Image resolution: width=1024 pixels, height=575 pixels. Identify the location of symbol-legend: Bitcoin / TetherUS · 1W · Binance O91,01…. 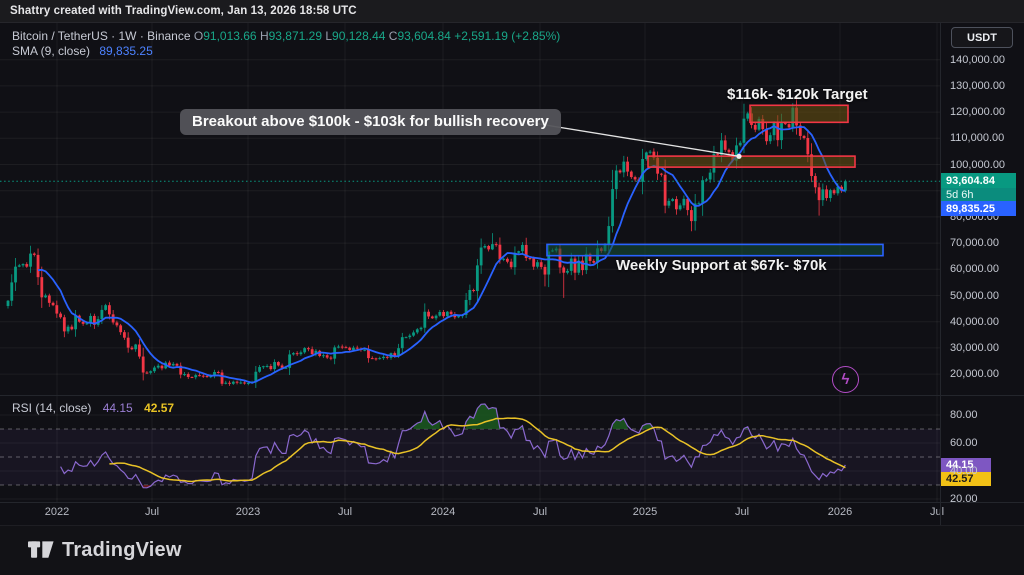
(286, 36).